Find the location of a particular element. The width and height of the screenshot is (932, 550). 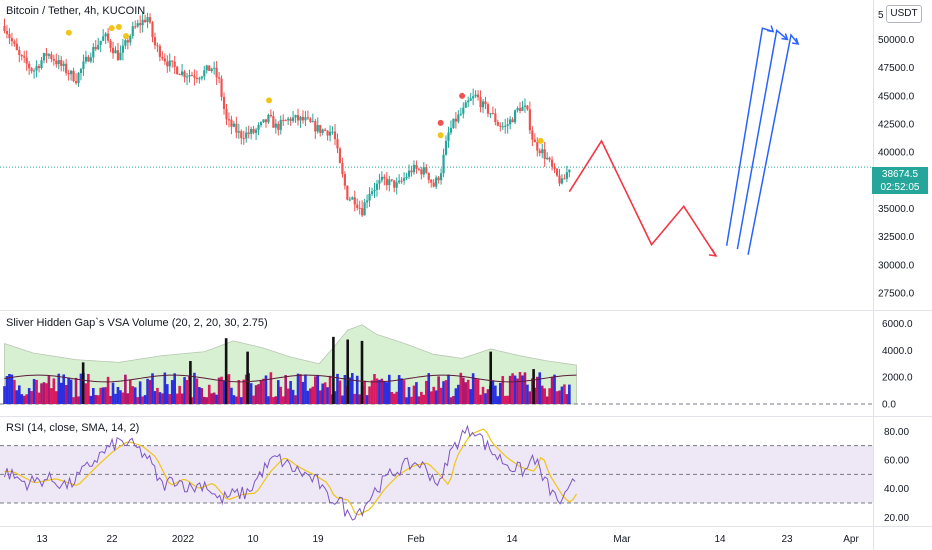

signal-marker is located at coordinates (111, 28).